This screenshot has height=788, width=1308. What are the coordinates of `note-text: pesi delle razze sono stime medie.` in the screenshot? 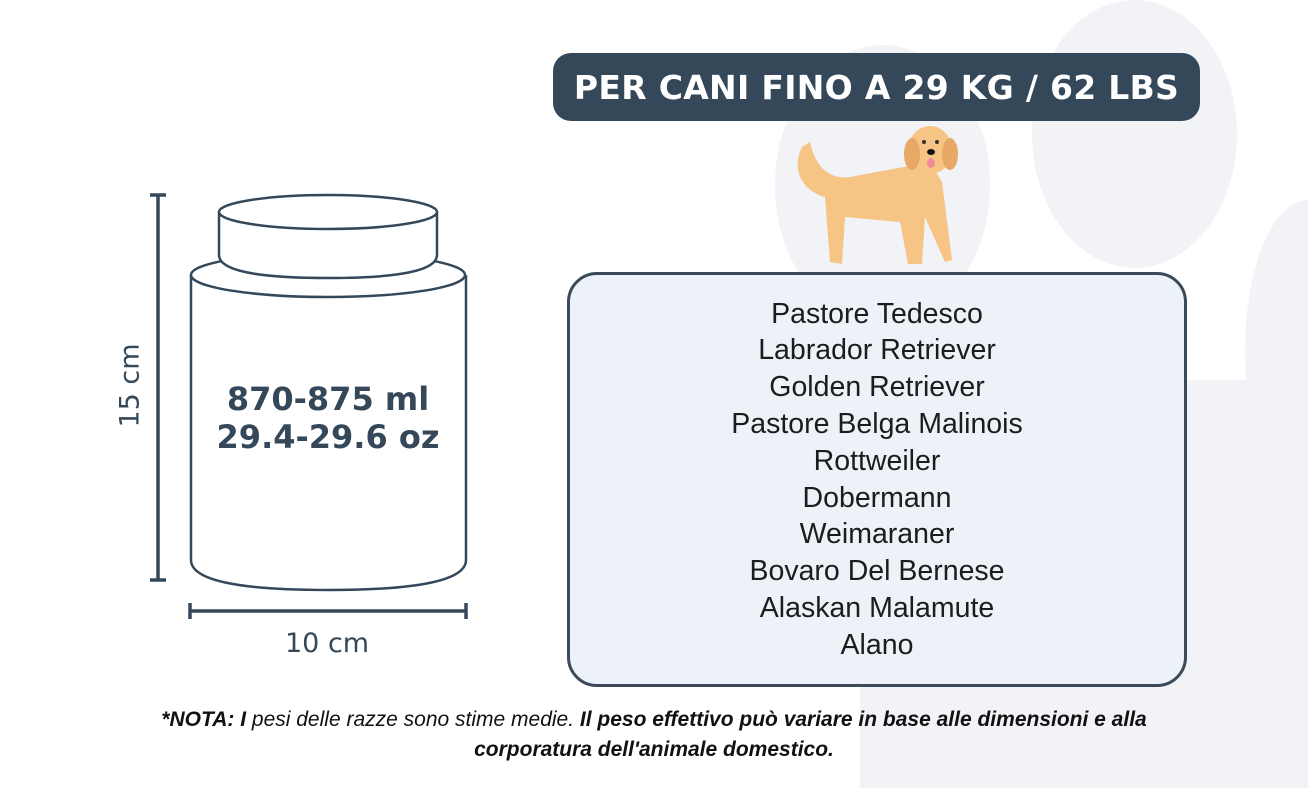 It's located at (410, 719).